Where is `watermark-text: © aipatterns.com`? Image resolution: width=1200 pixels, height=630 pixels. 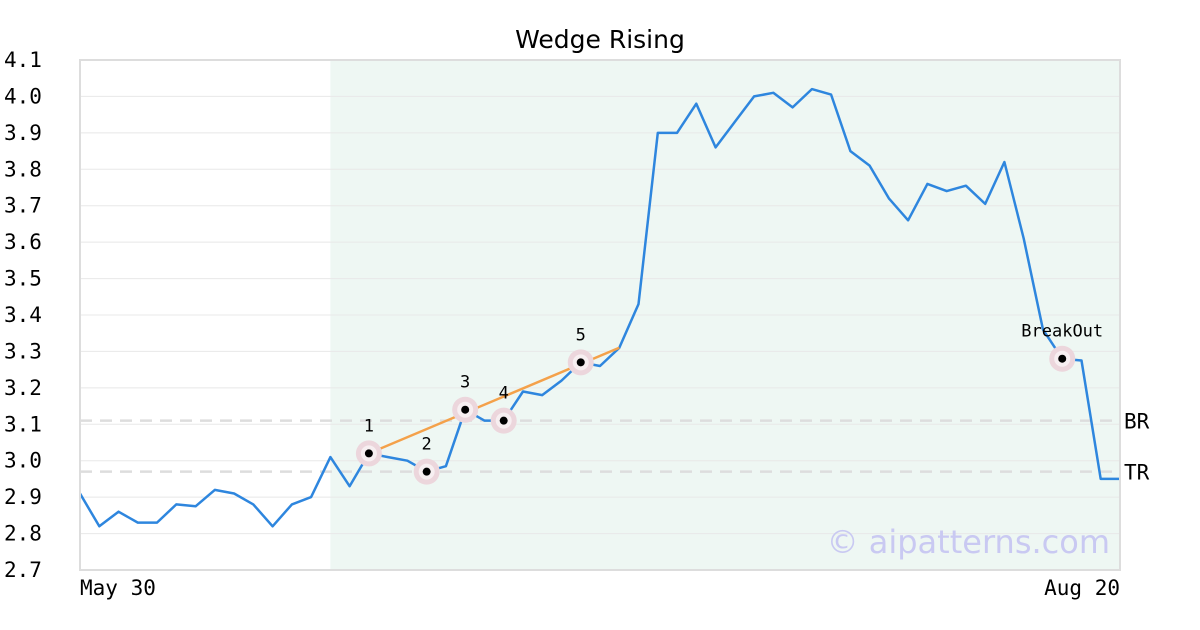
watermark-text: © aipatterns.com is located at coordinates (968, 542).